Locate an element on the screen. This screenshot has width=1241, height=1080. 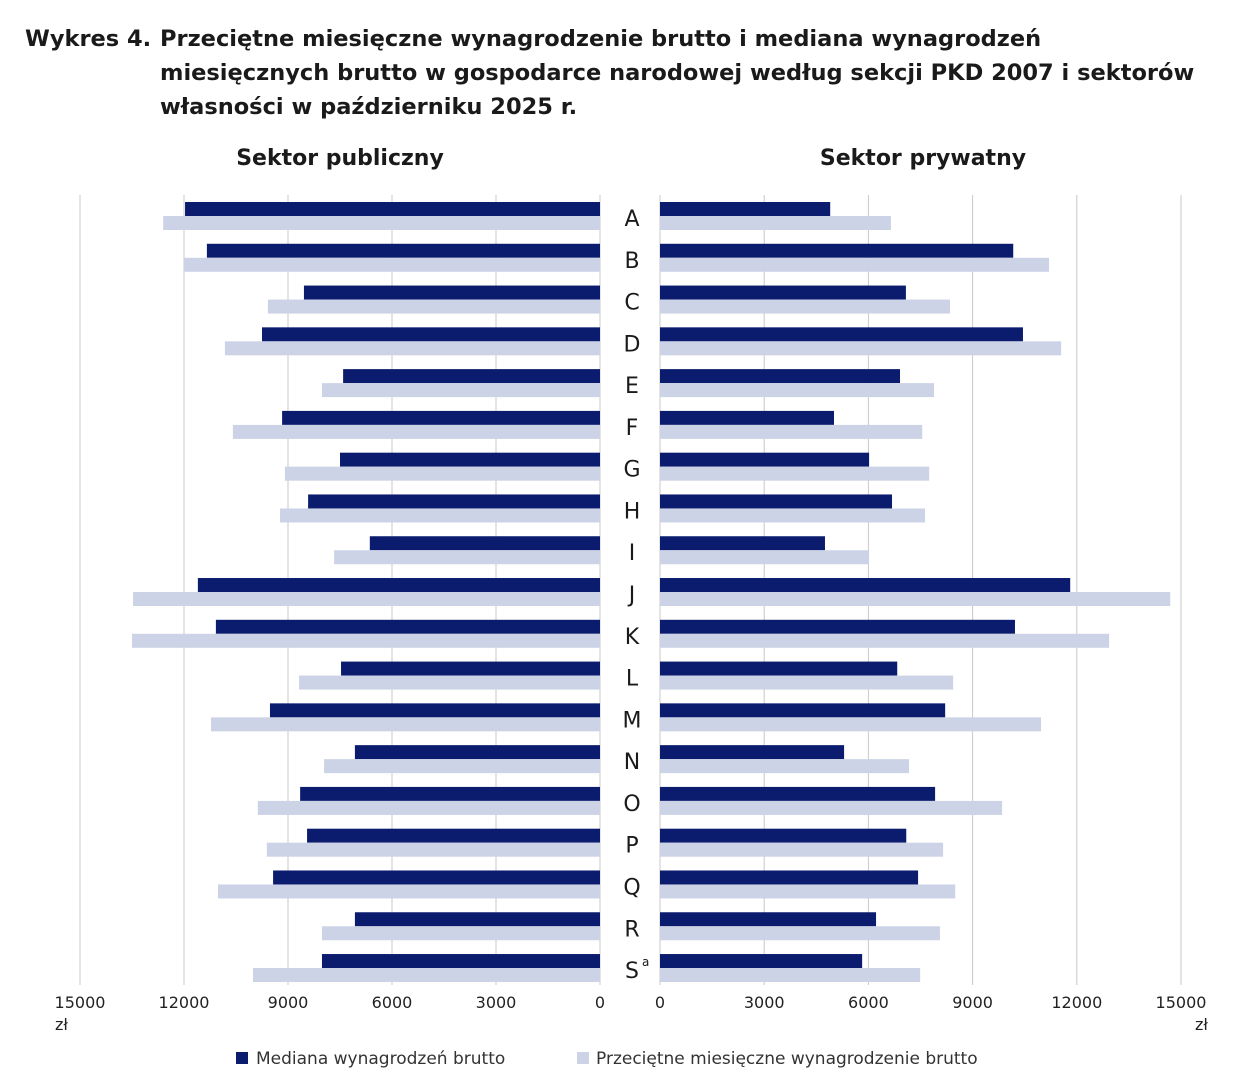
category-label: Q is located at coordinates (631, 887).